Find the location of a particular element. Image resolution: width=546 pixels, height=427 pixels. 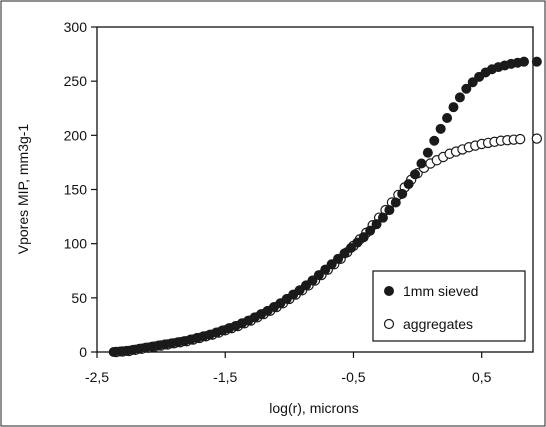

legend-box is located at coordinates (449, 306).